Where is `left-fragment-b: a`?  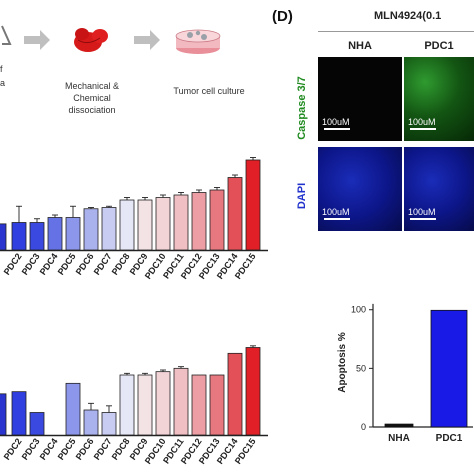
left-fragment-b: a is located at coordinates (3, 83).